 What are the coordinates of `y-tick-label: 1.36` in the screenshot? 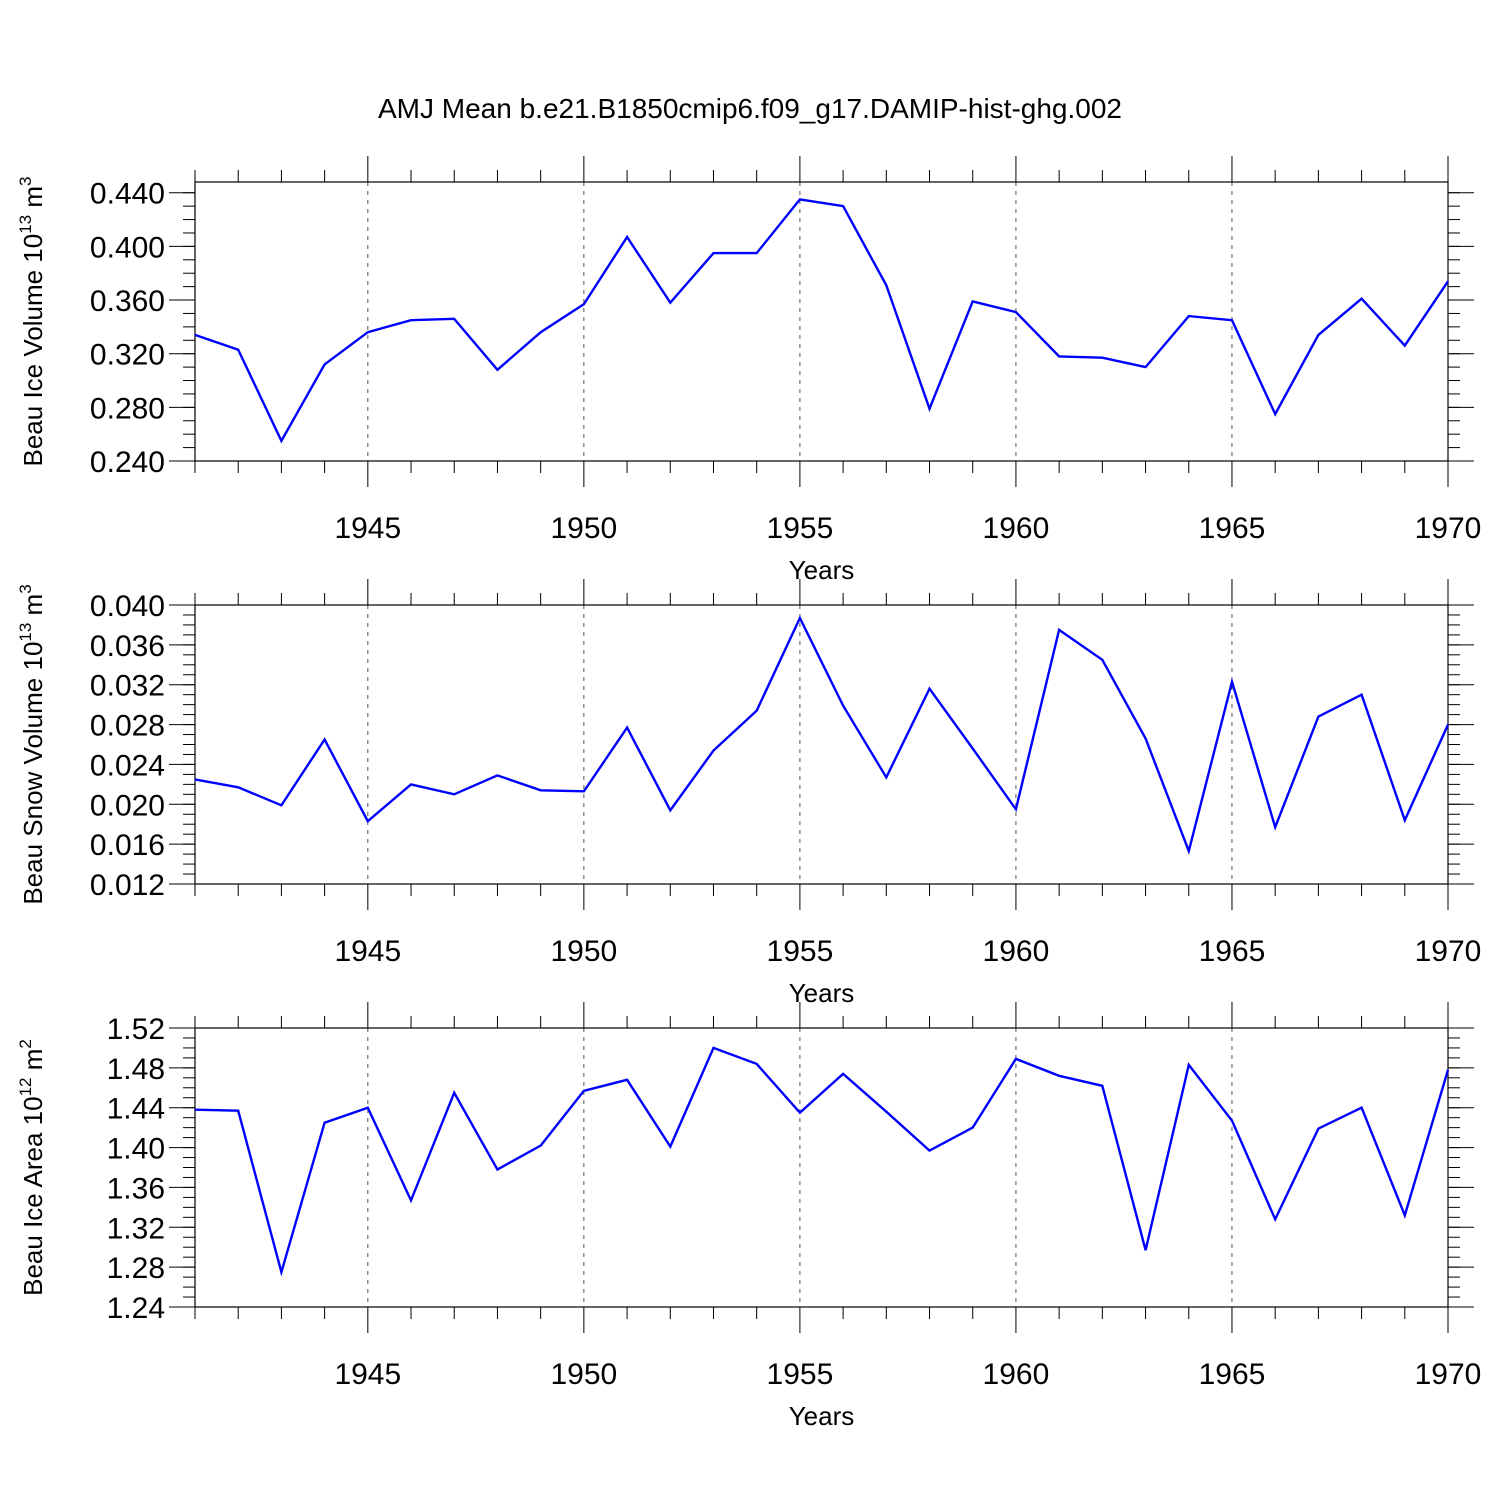 It's located at (136, 1188).